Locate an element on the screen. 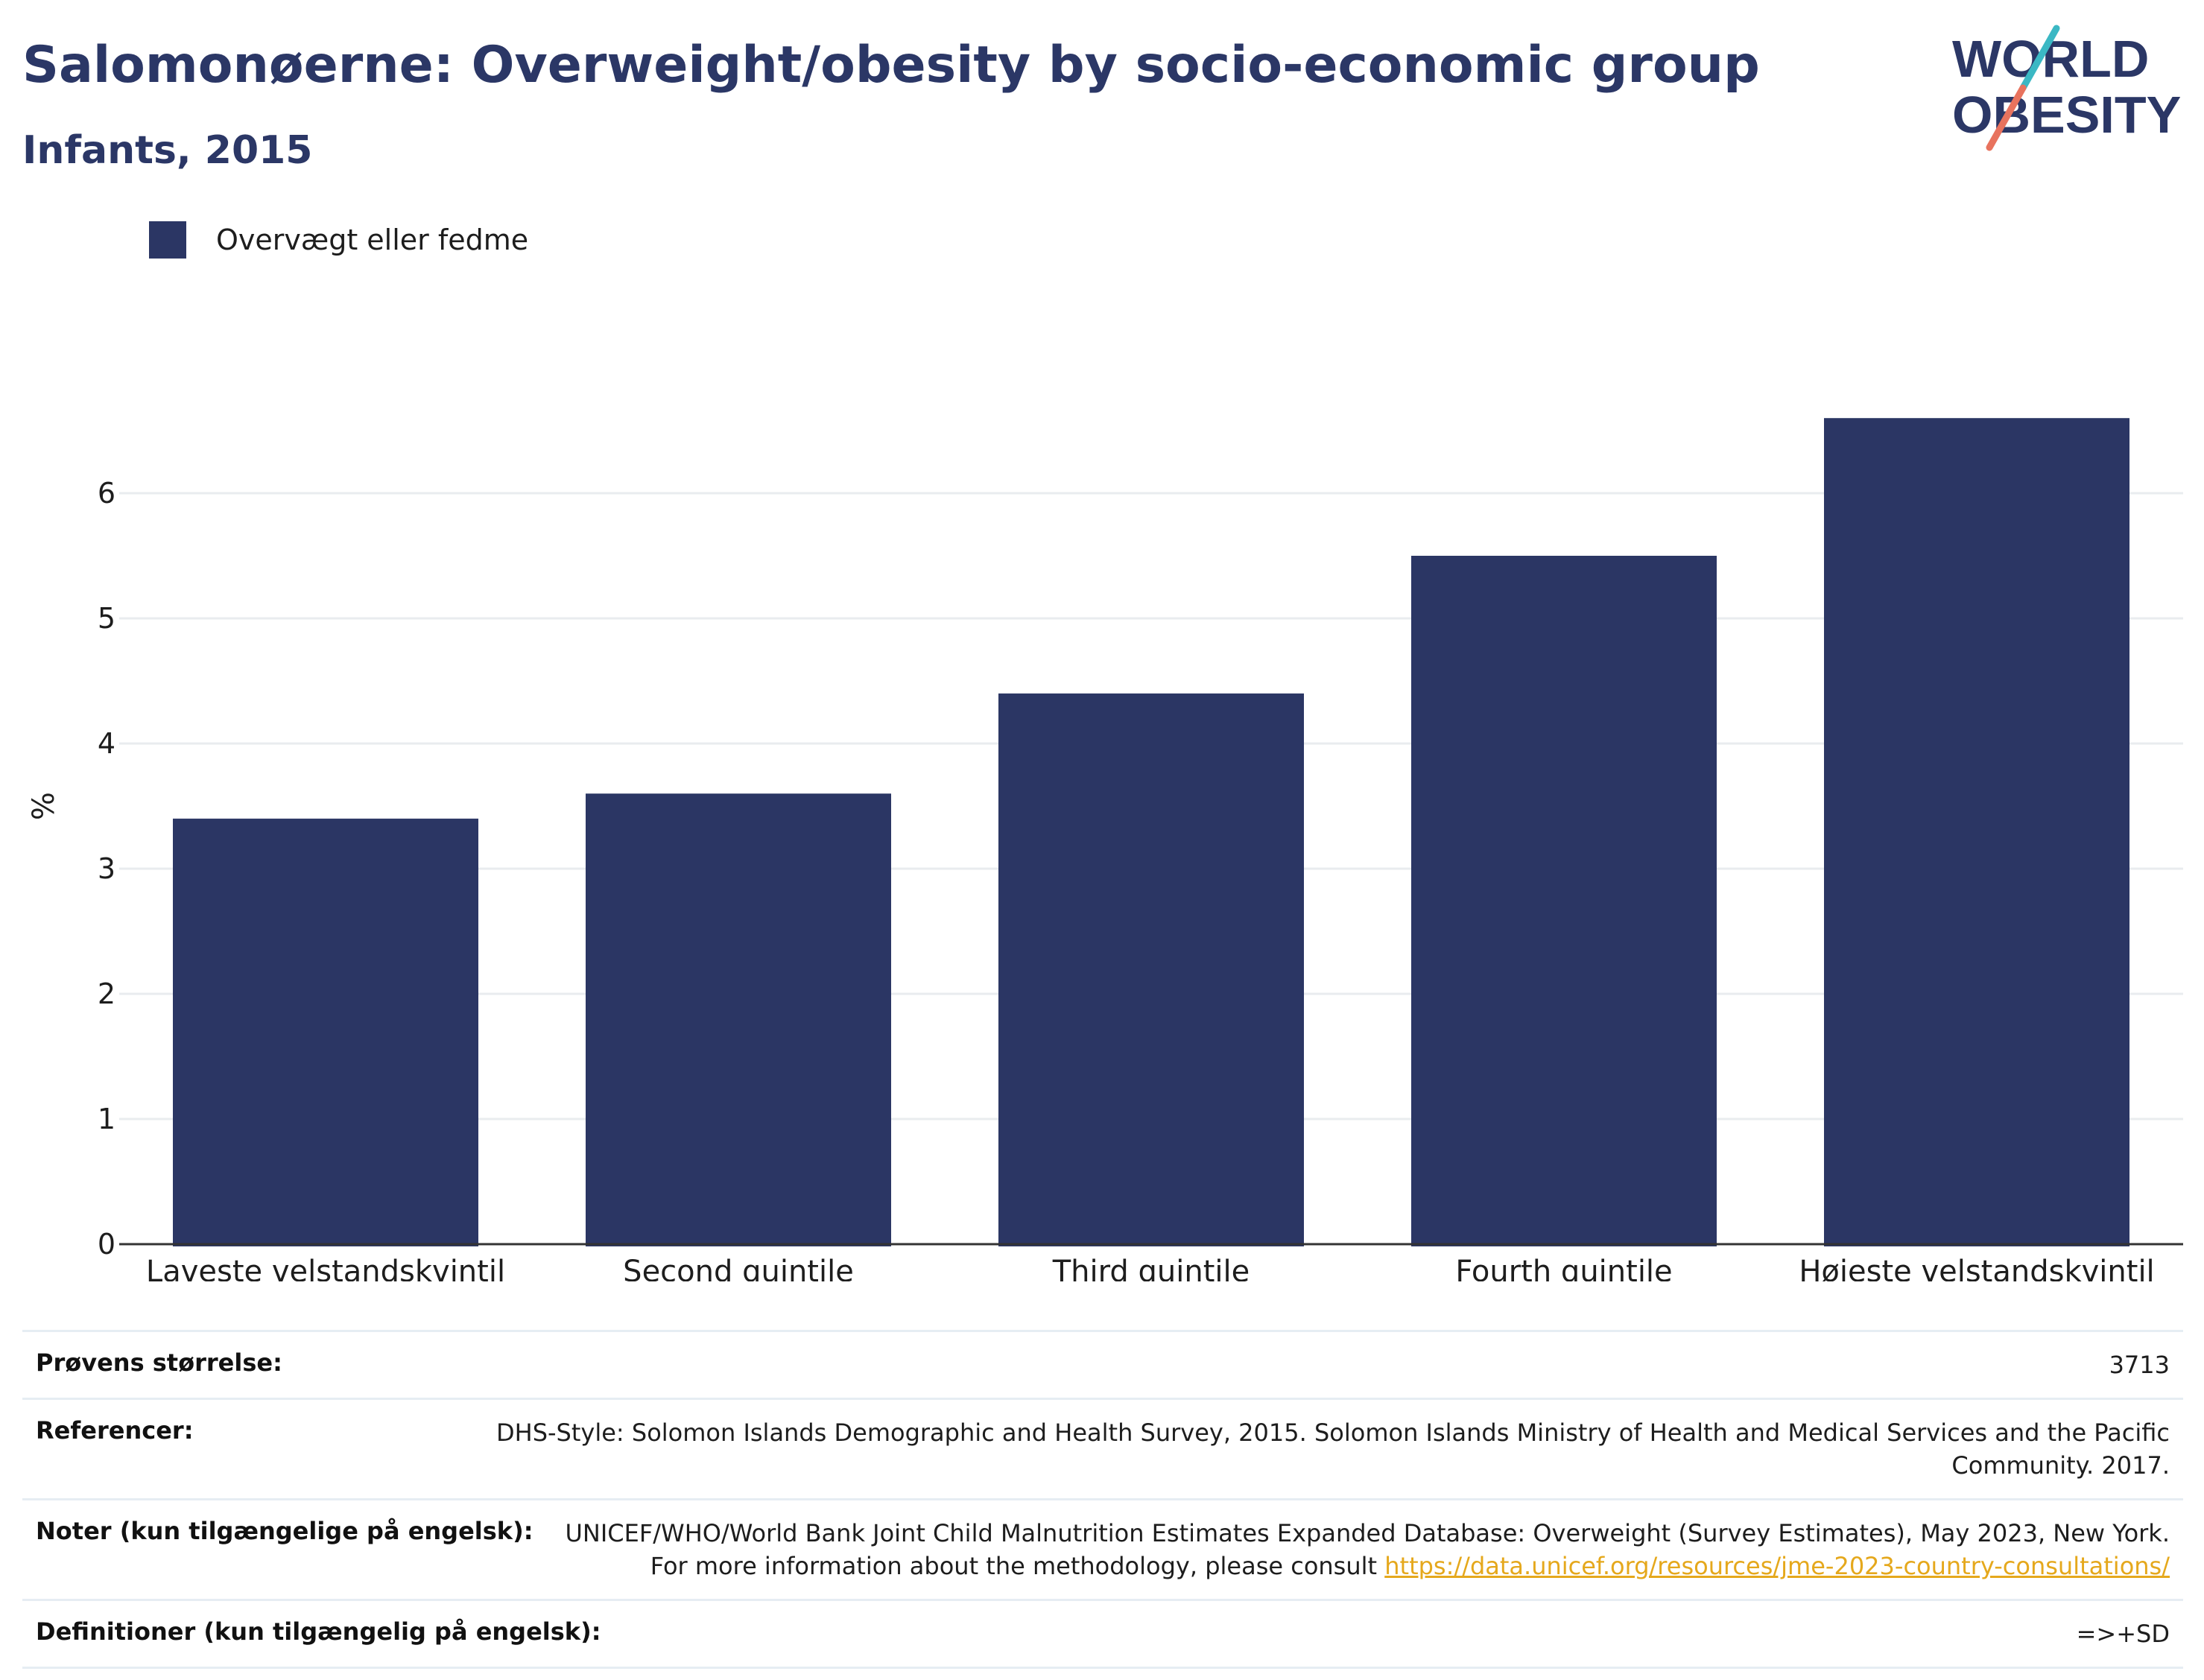 The image size is (2204, 1680). page-subtitle: Infants, 2015 is located at coordinates (167, 150).